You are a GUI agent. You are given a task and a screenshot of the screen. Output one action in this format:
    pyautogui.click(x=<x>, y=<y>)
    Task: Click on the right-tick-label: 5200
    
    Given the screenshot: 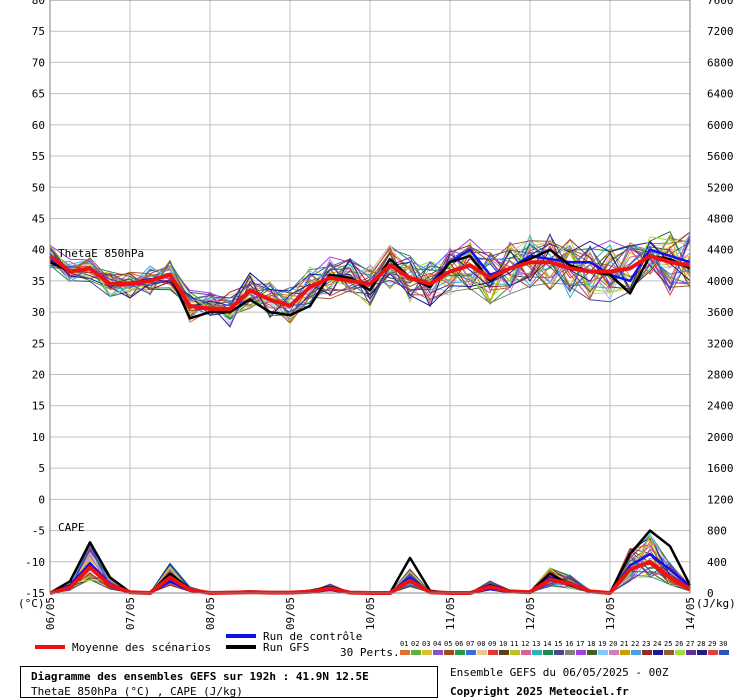 What is the action you would take?
    pyautogui.click(x=720, y=187)
    